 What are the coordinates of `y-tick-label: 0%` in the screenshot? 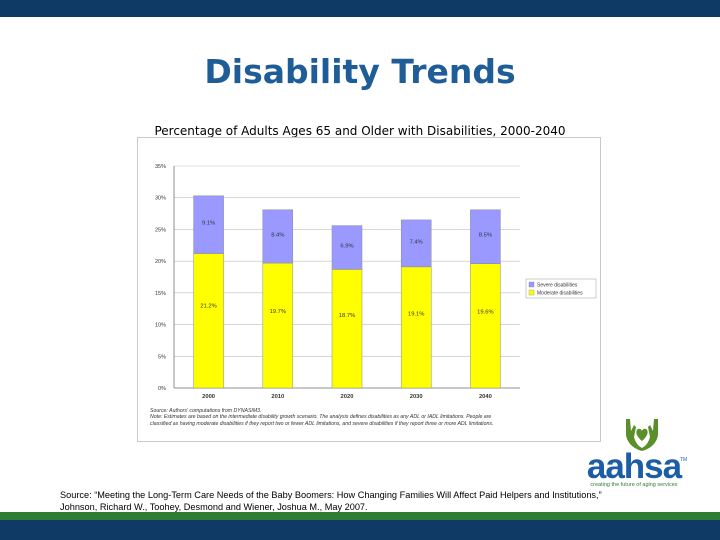 It's located at (162, 389).